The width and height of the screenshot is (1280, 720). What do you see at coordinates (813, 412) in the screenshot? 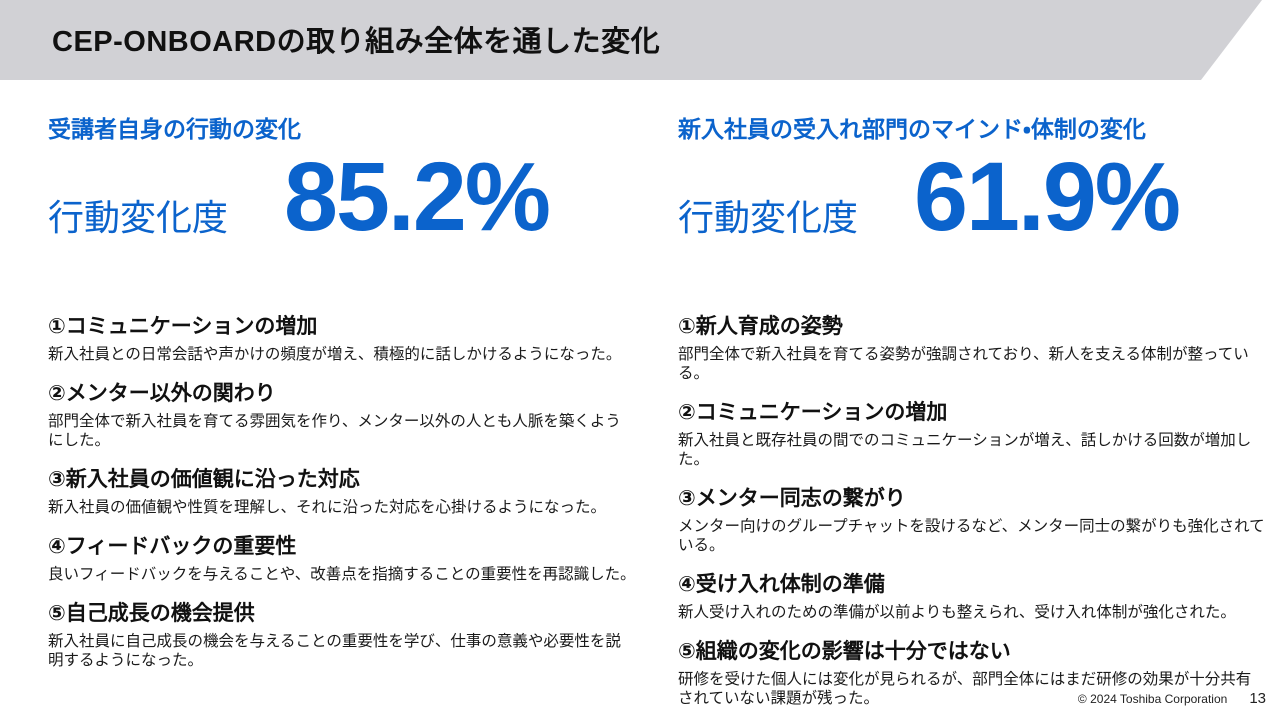
I see `item-heading: ②コミュニケーションの増加` at bounding box center [813, 412].